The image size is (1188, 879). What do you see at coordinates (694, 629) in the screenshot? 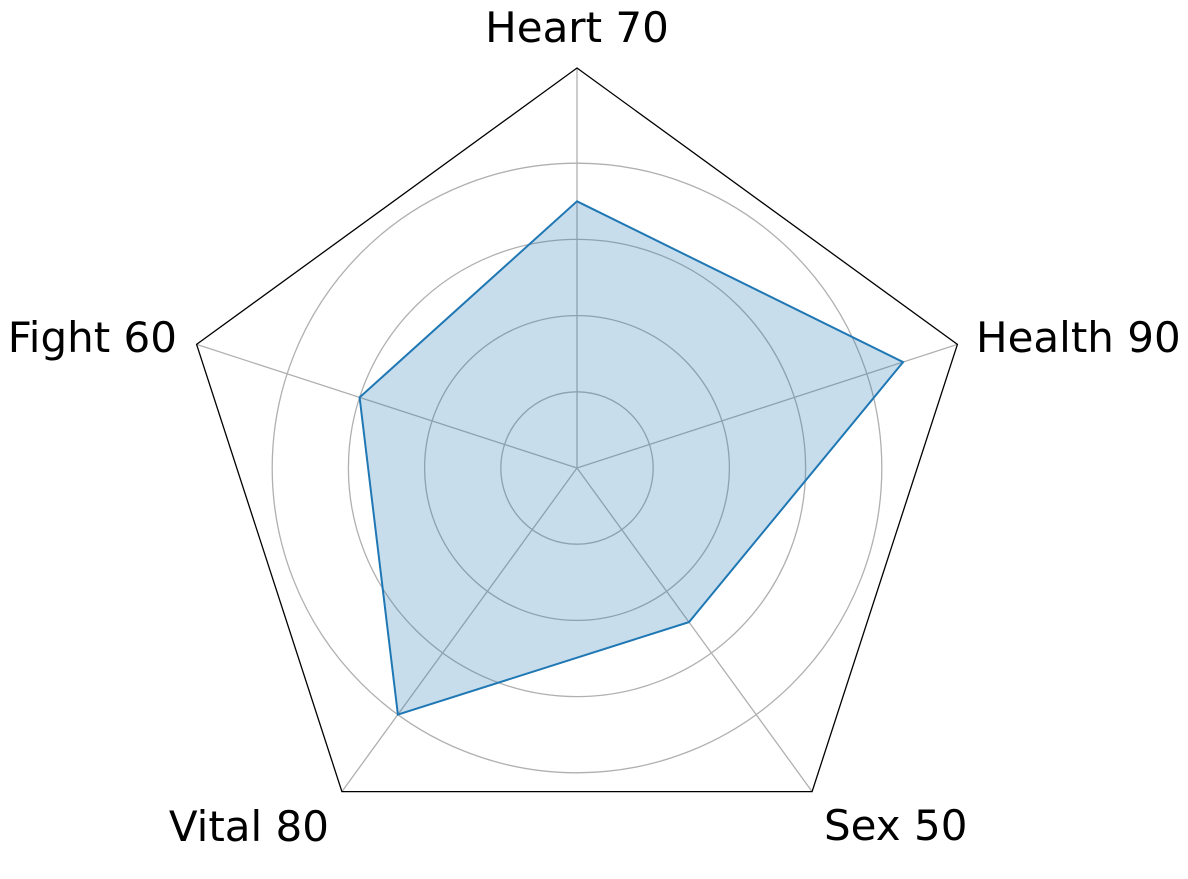
I see `spoke-sex` at bounding box center [694, 629].